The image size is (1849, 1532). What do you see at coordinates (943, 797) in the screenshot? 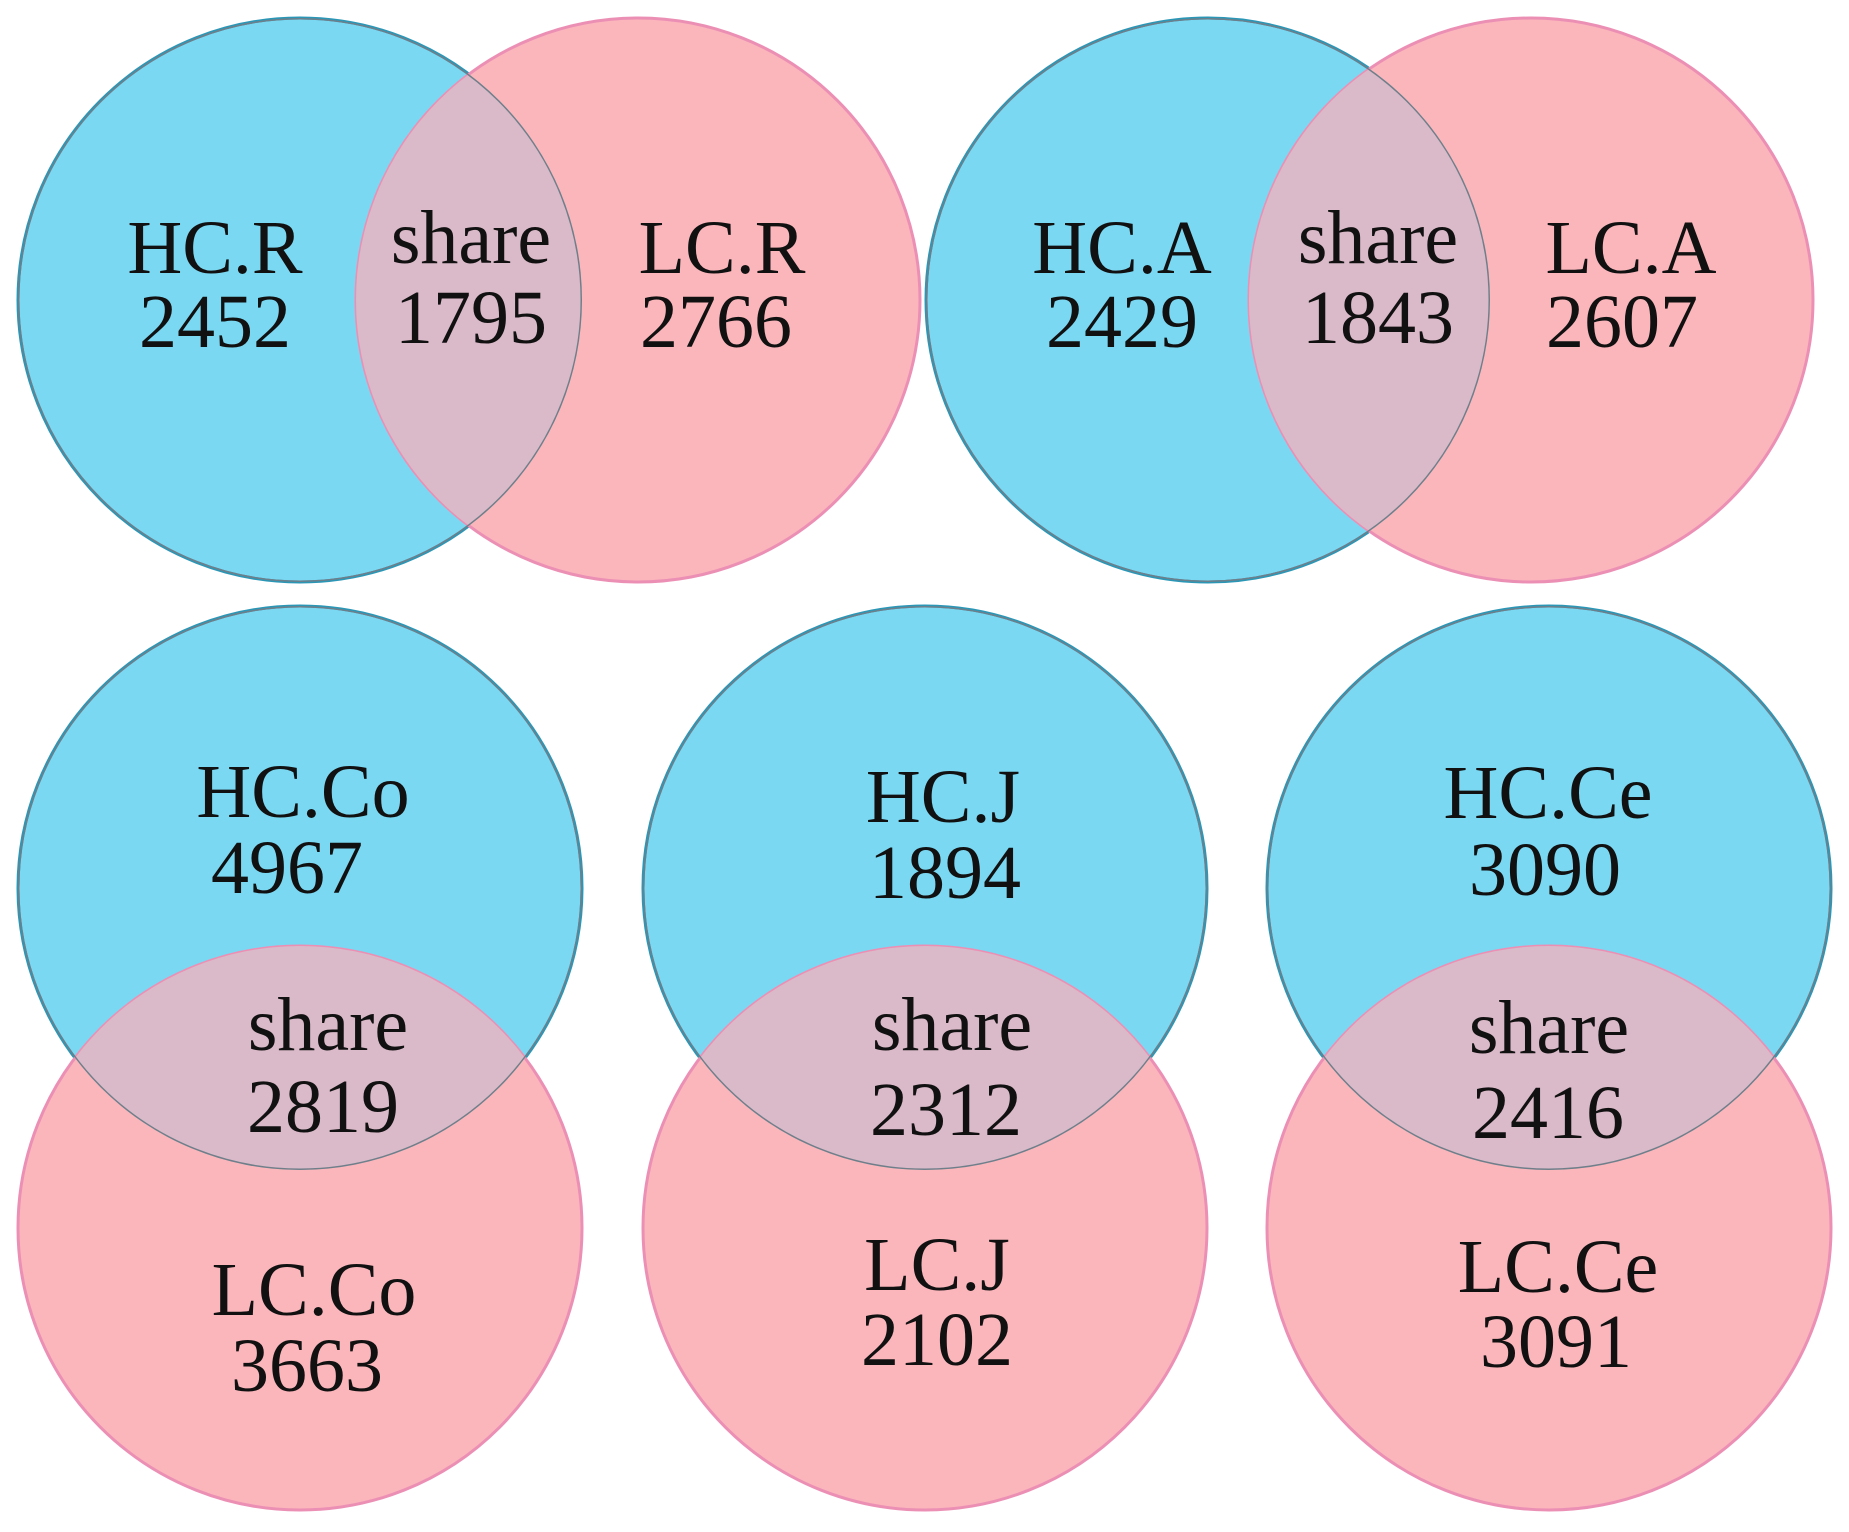
I see `hc-label: HC.J` at bounding box center [943, 797].